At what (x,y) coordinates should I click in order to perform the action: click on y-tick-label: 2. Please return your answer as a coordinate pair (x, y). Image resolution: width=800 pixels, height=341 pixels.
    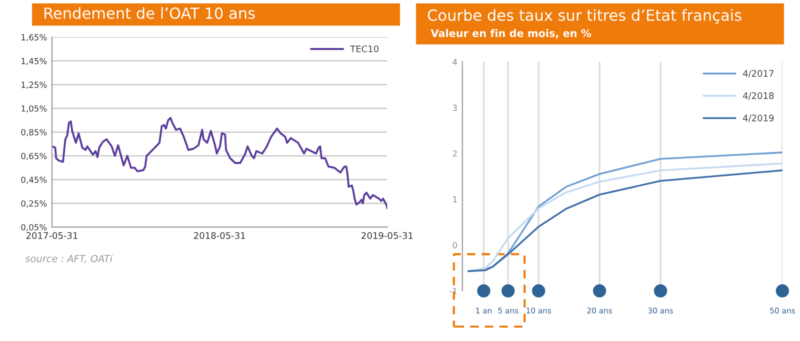
    Looking at the image, I should click on (454, 153).